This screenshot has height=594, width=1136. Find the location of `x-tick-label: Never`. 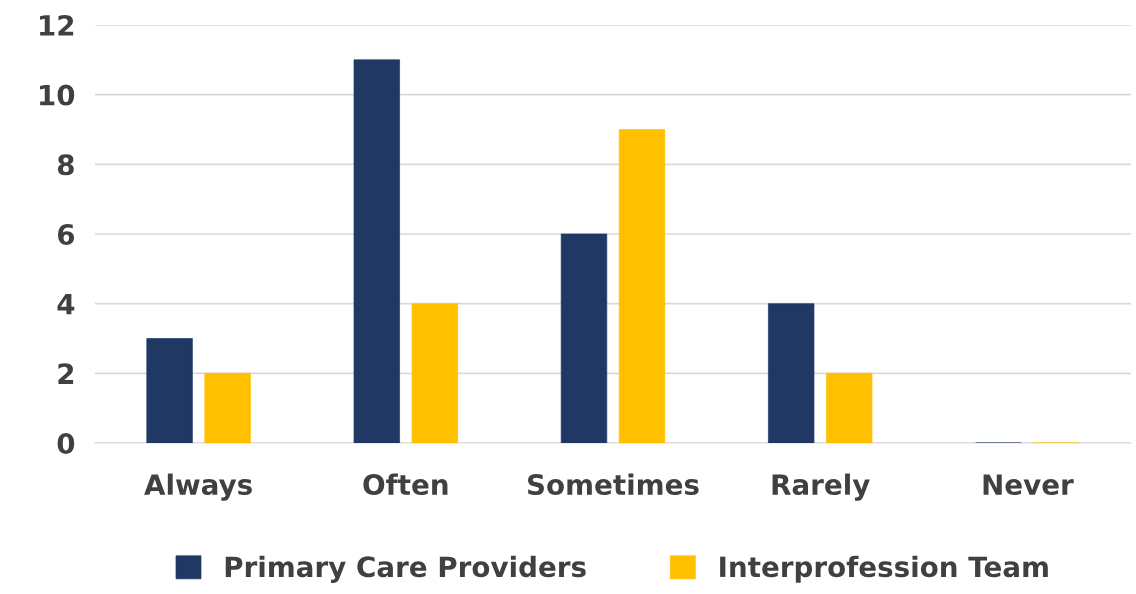

x-tick-label: Never is located at coordinates (1028, 485).